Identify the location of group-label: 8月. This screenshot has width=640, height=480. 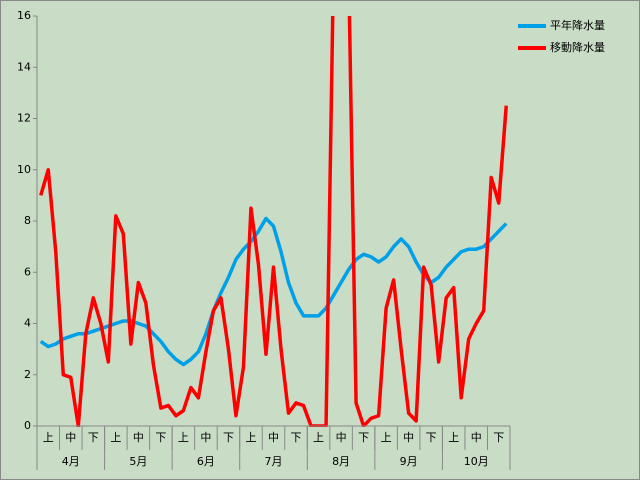
(341, 461).